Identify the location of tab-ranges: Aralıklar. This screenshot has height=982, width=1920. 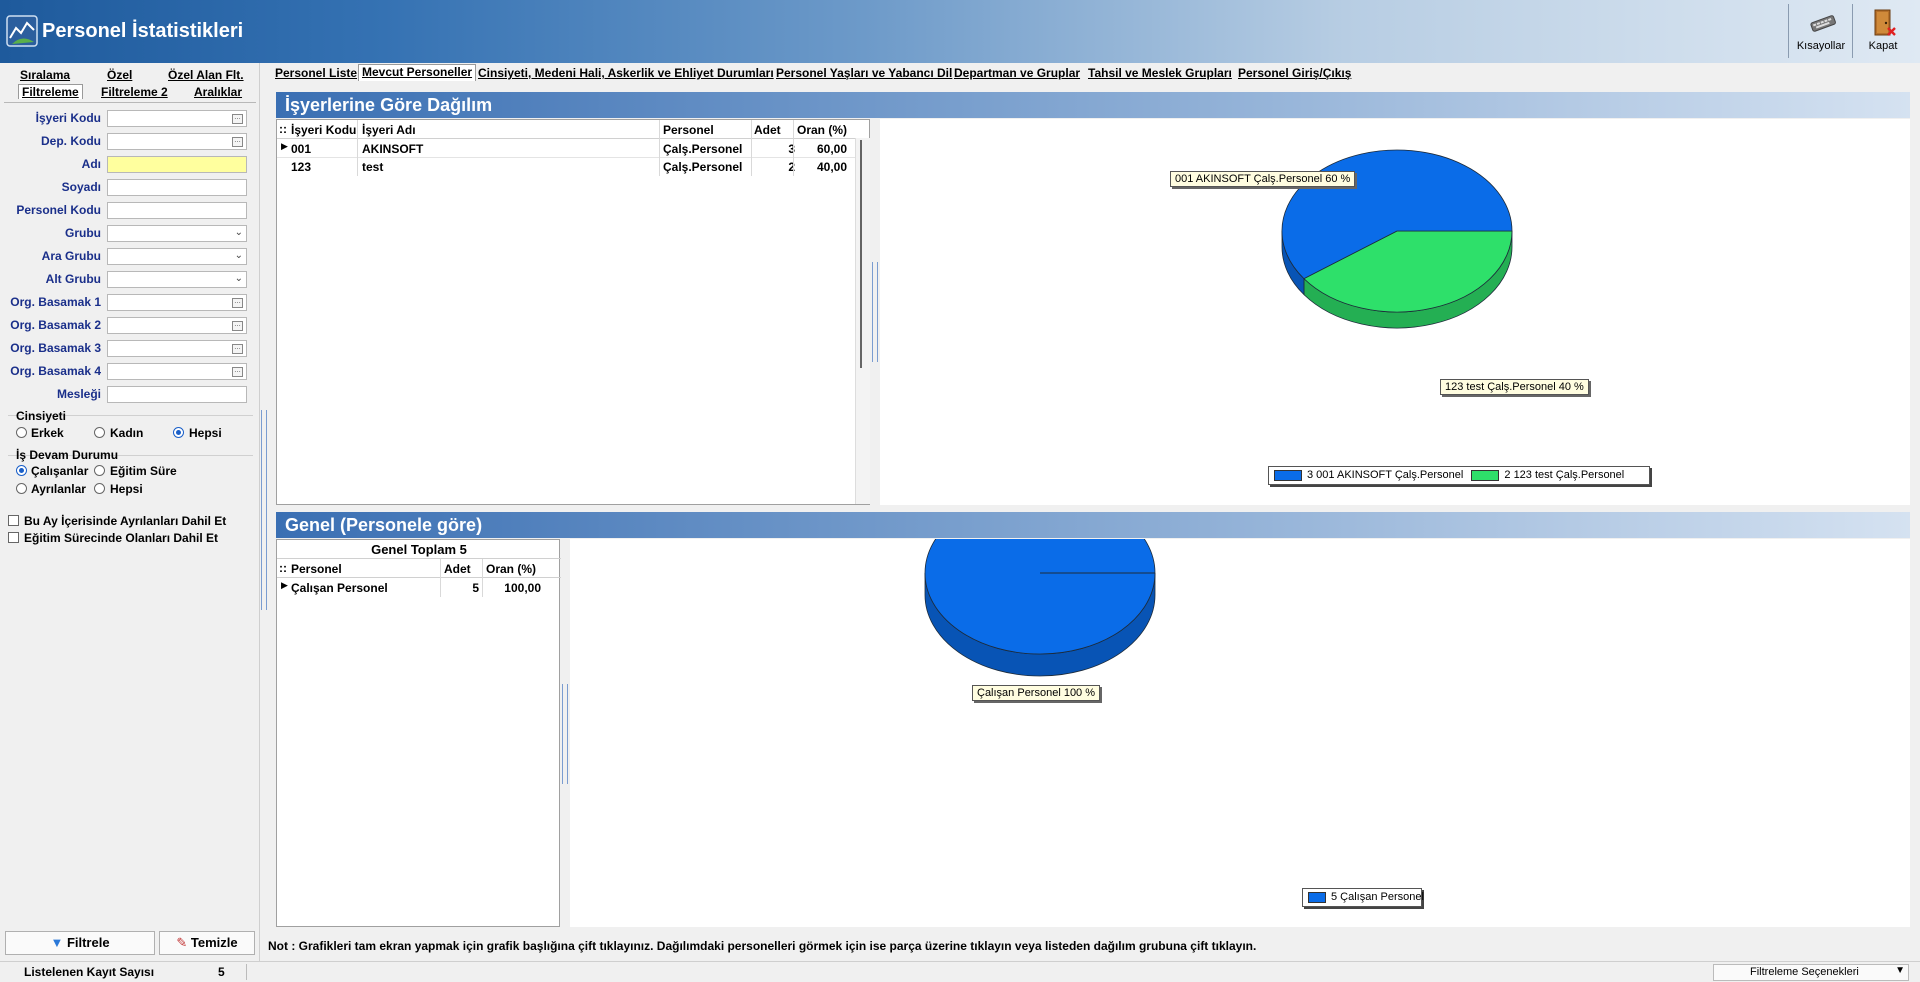
(218, 92).